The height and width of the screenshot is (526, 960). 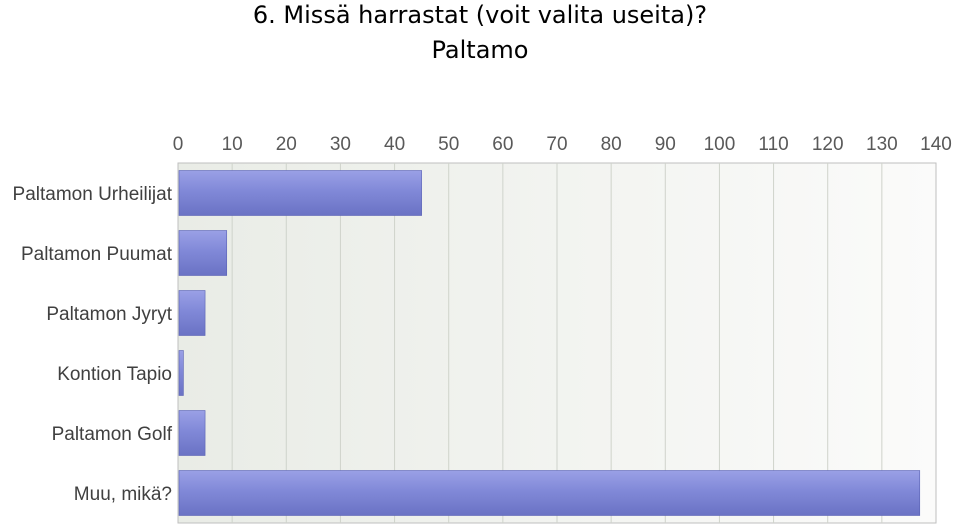 What do you see at coordinates (611, 144) in the screenshot?
I see `x-tick-label: 80` at bounding box center [611, 144].